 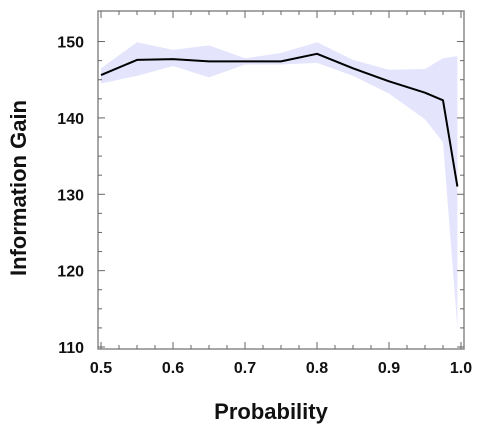 What do you see at coordinates (71, 348) in the screenshot?
I see `y-tick-label: 110` at bounding box center [71, 348].